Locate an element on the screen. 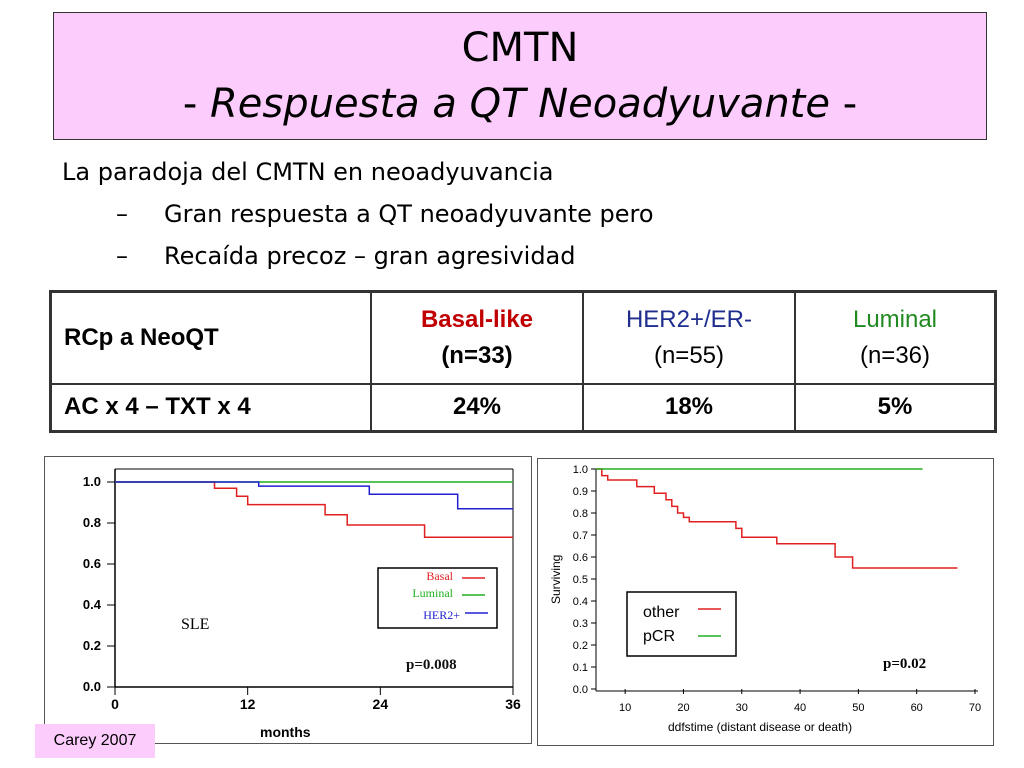 This screenshot has height=768, width=1024. sub-bullet-1: – Gran respuesta a QT neoadyuvante pero is located at coordinates (385, 214).